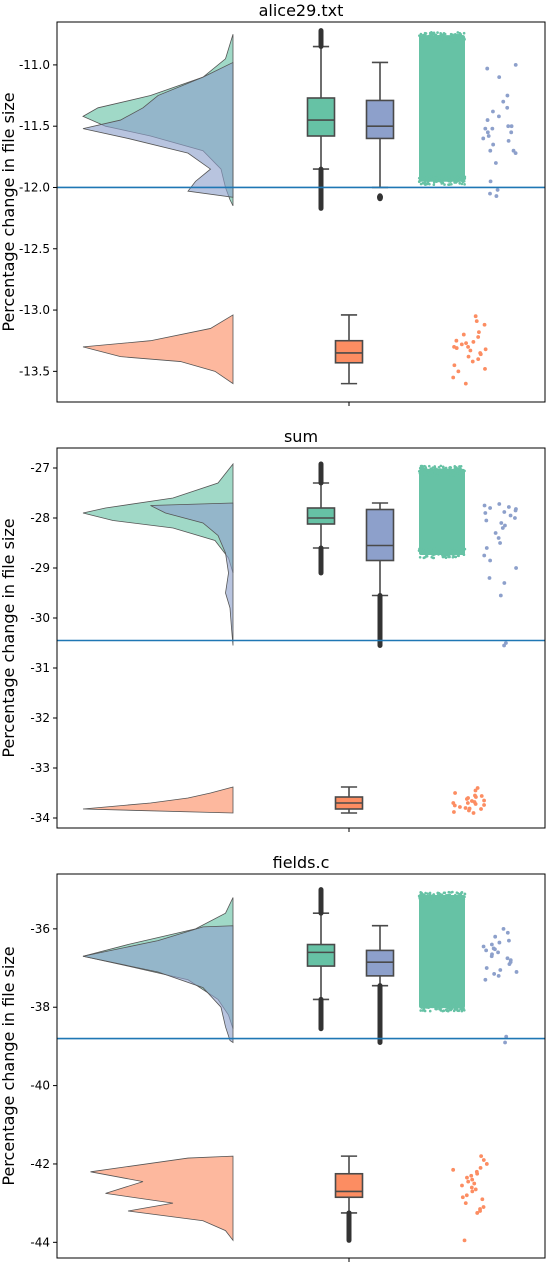 This screenshot has width=549, height=1265. Describe the element at coordinates (40, 768) in the screenshot. I see `y-tick-label: -33` at that location.